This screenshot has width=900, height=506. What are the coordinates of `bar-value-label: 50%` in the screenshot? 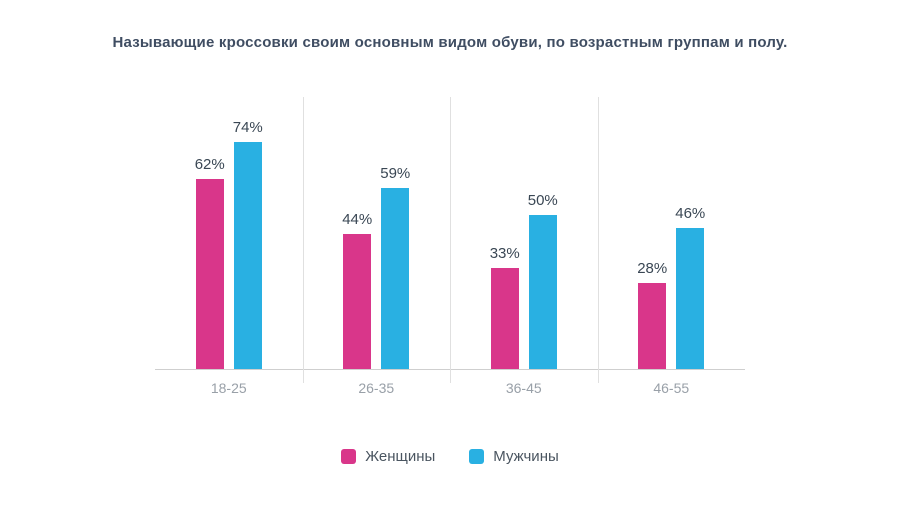 It's located at (542, 200).